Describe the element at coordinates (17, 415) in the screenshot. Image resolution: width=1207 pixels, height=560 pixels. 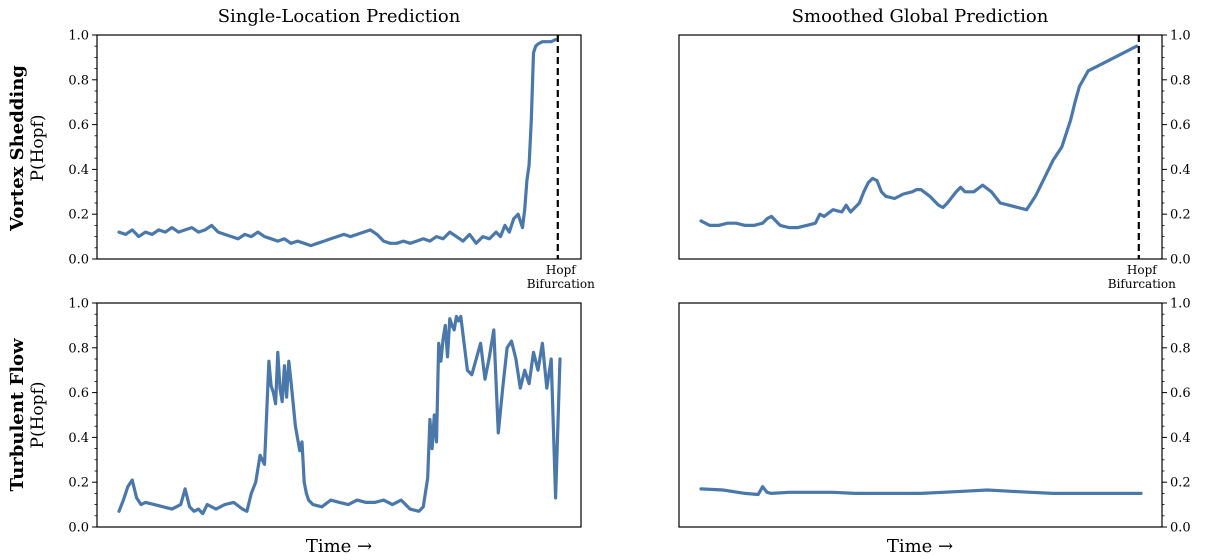
I see `row-title-turbulent: Turbulent Flow` at that location.